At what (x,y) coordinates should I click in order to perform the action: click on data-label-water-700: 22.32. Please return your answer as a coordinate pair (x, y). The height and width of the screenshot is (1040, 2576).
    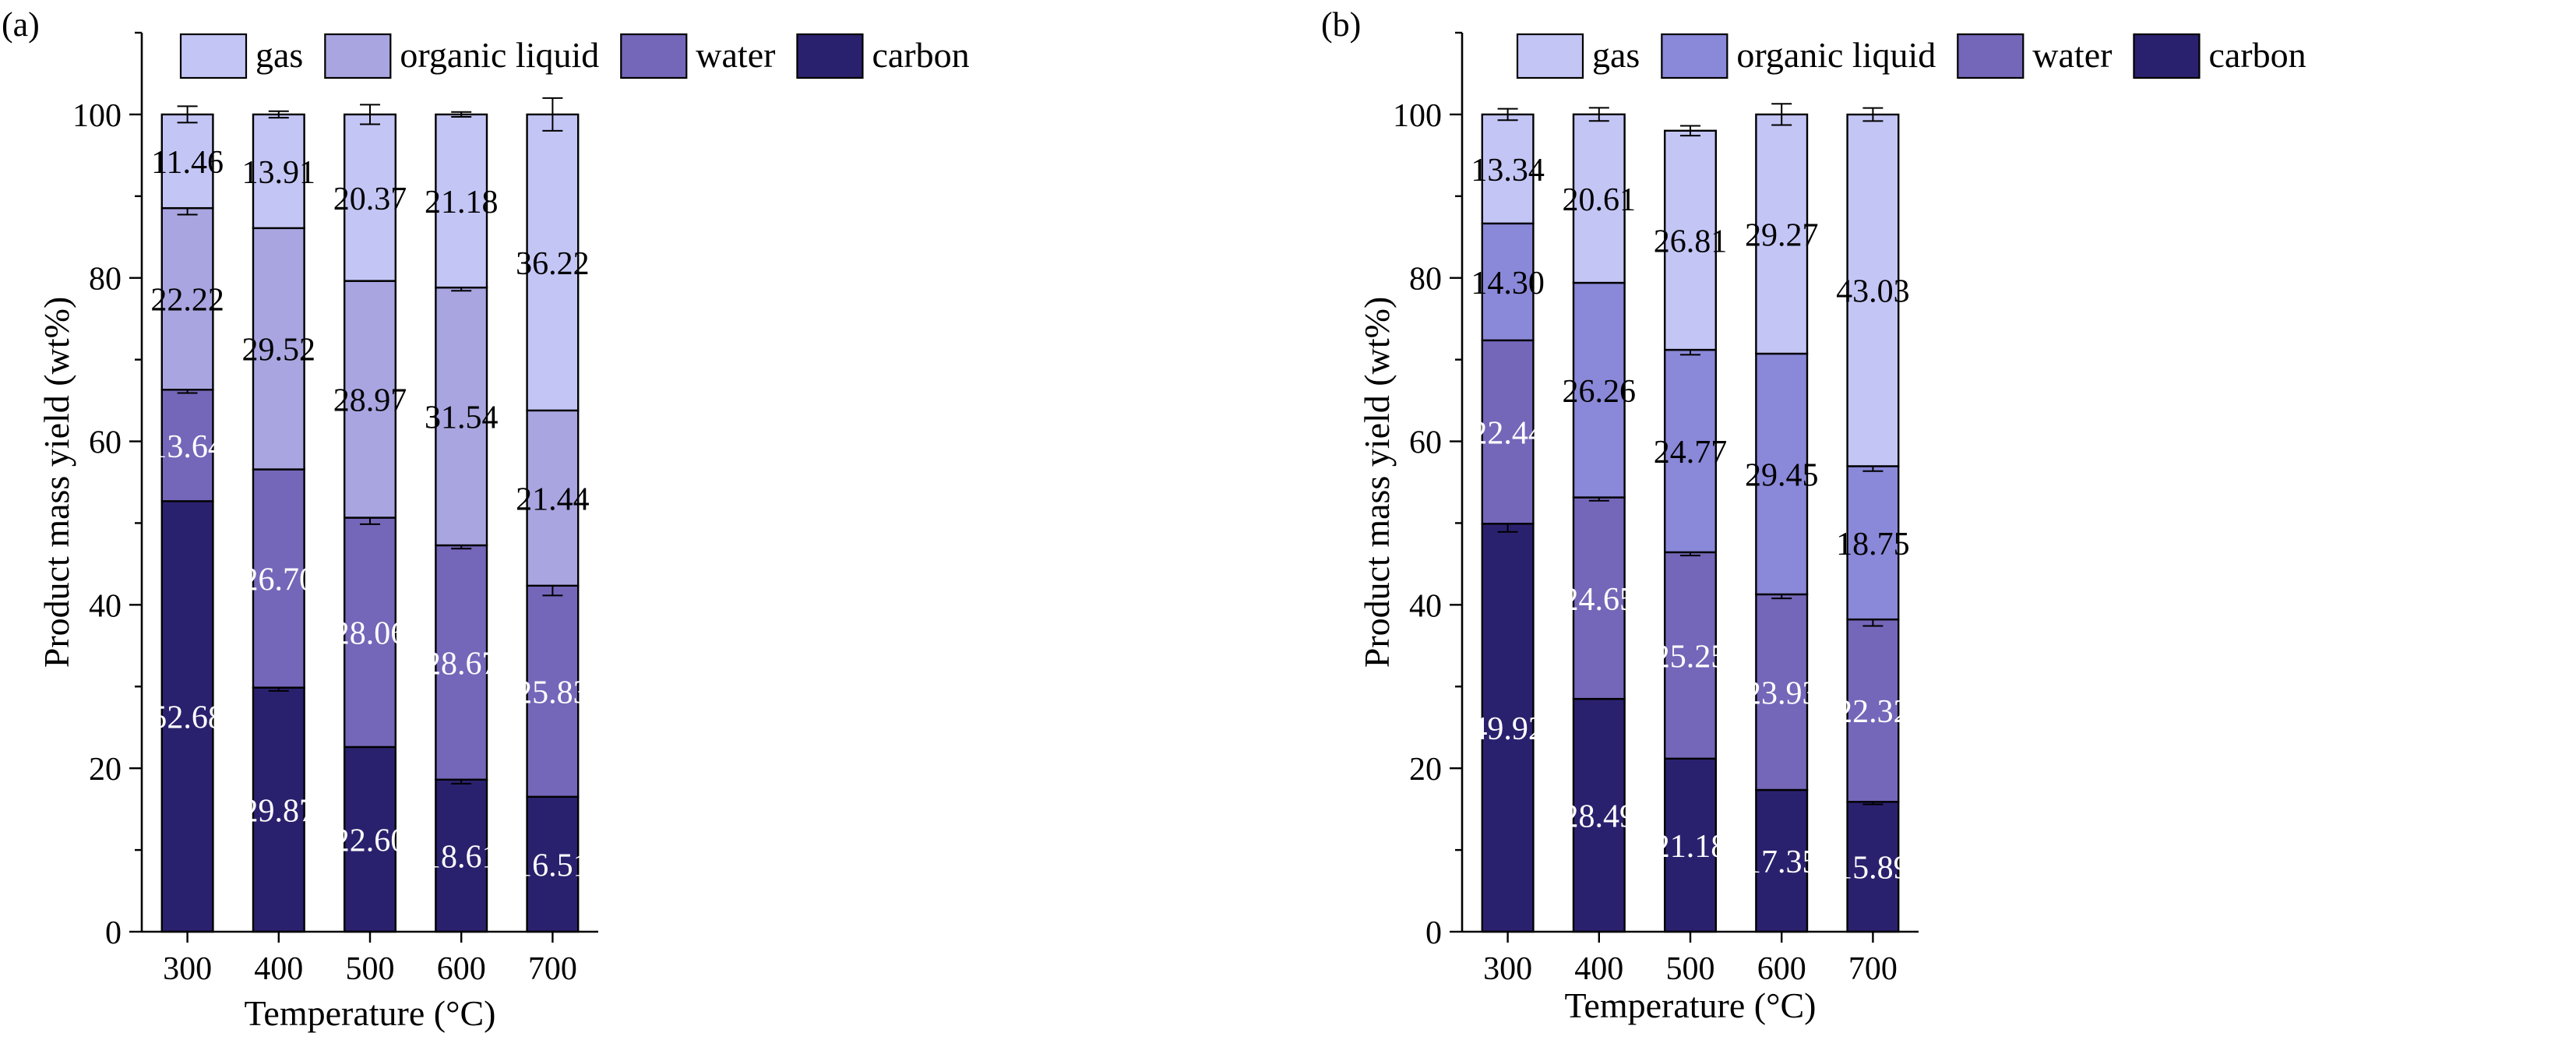
    Looking at the image, I should click on (1873, 712).